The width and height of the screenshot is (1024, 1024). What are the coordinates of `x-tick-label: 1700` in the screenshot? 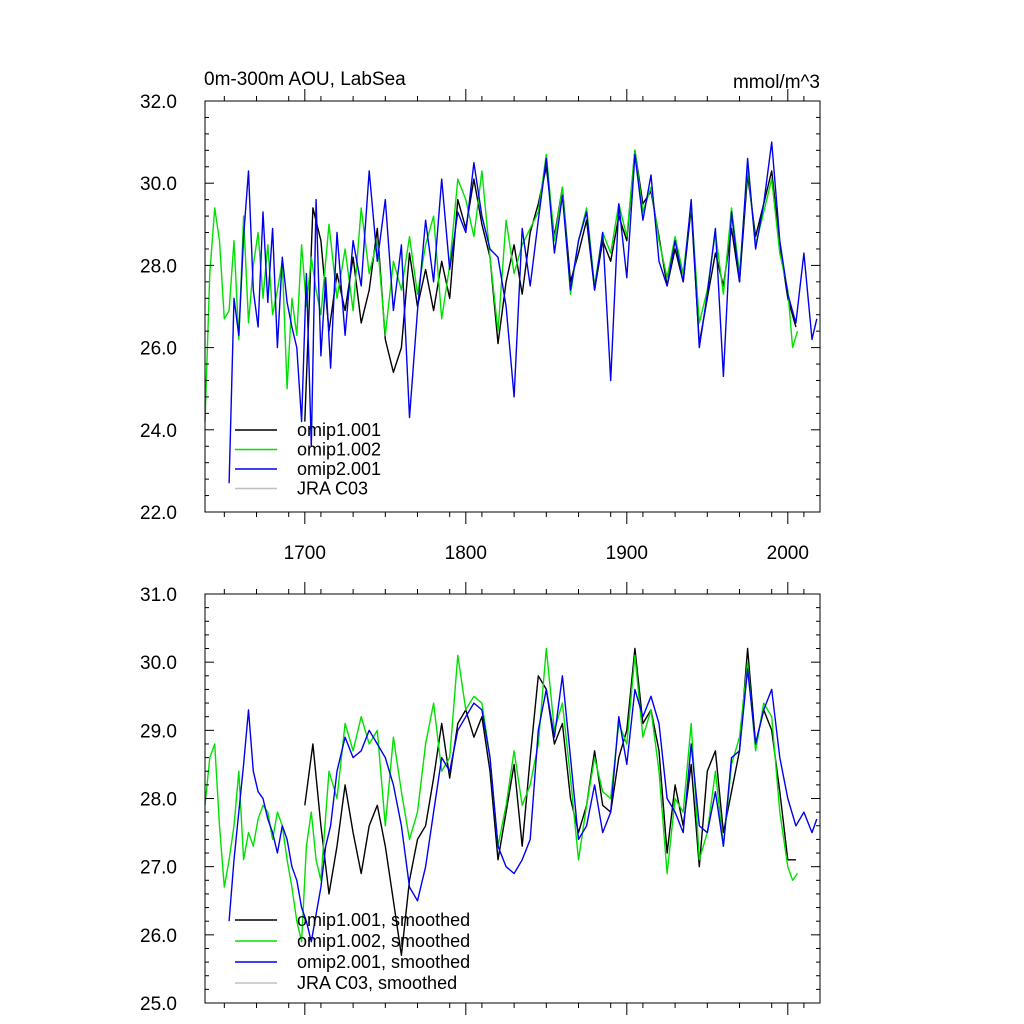 It's located at (305, 553).